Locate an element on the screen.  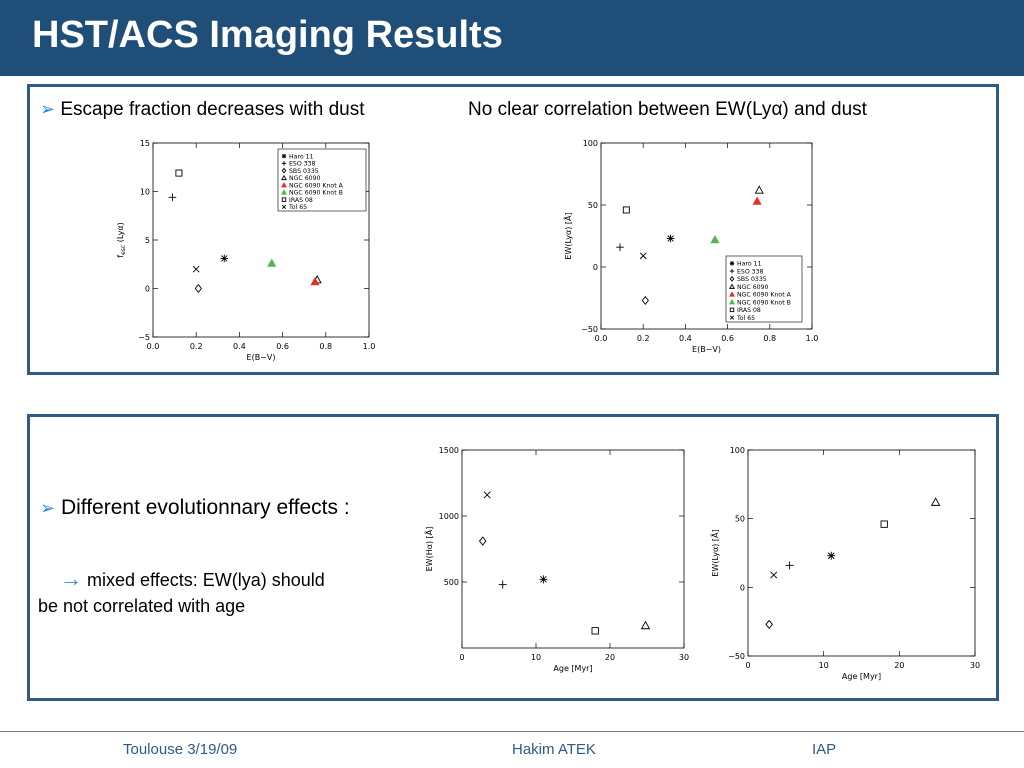
y-tick-label: 1000 is located at coordinates (449, 516).